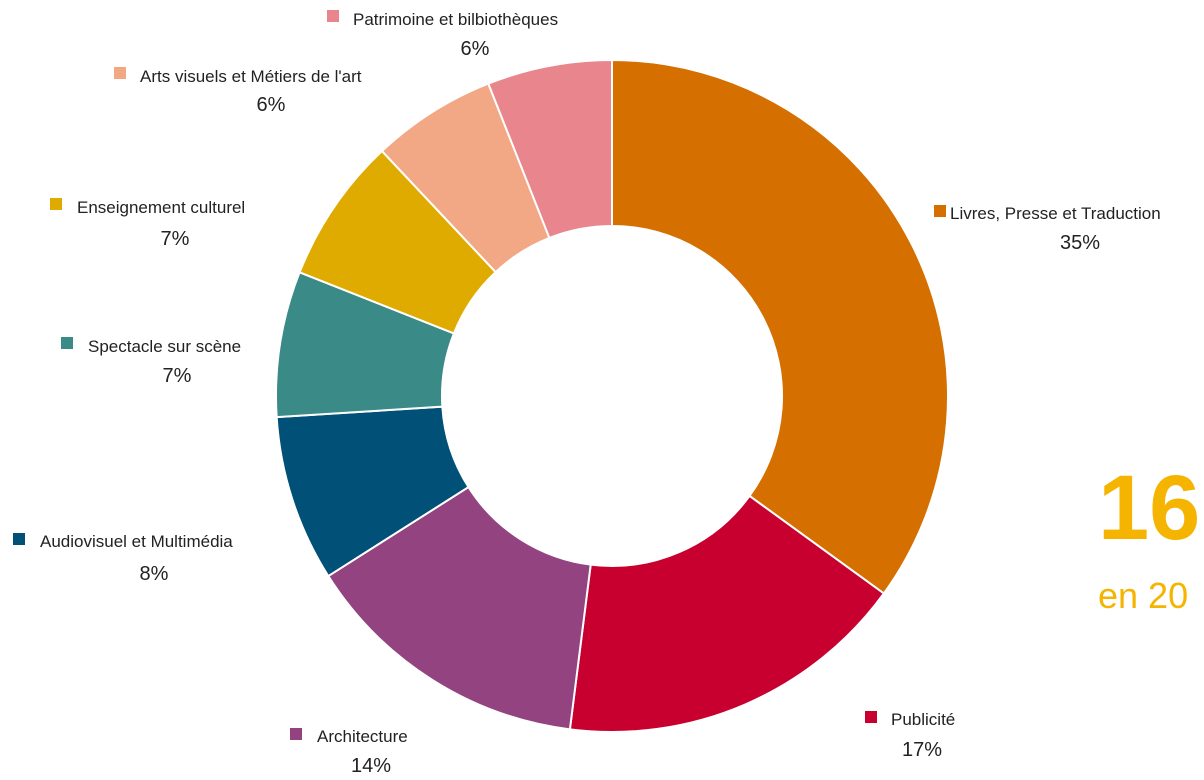 The image size is (1204, 780). Describe the element at coordinates (177, 376) in the screenshot. I see `slice-value-4: 7%` at that location.